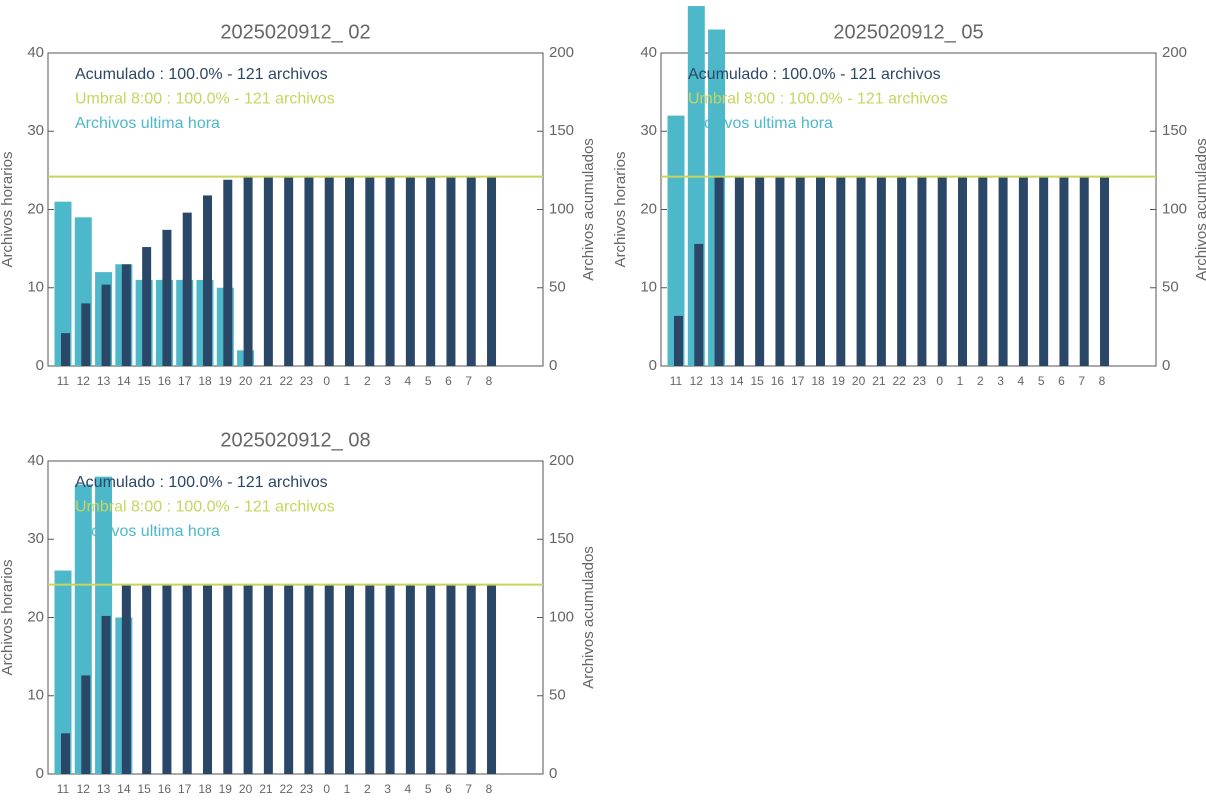 Image resolution: width=1206 pixels, height=801 pixels. Describe the element at coordinates (468, 381) in the screenshot. I see `x-tick-label: 7` at that location.